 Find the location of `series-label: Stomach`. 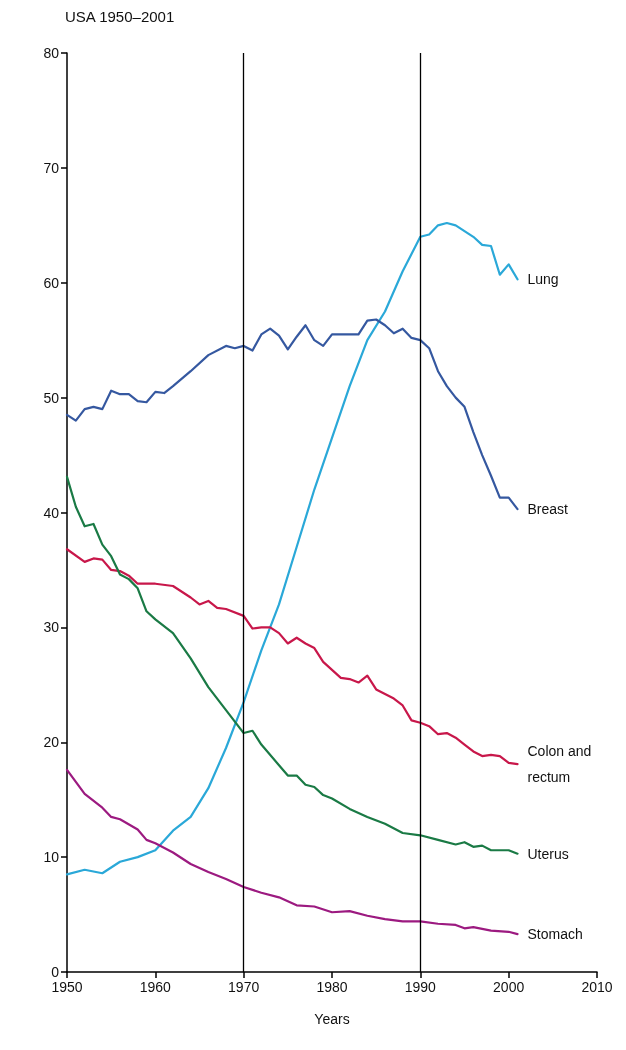

series-label: Stomach is located at coordinates (555, 934).